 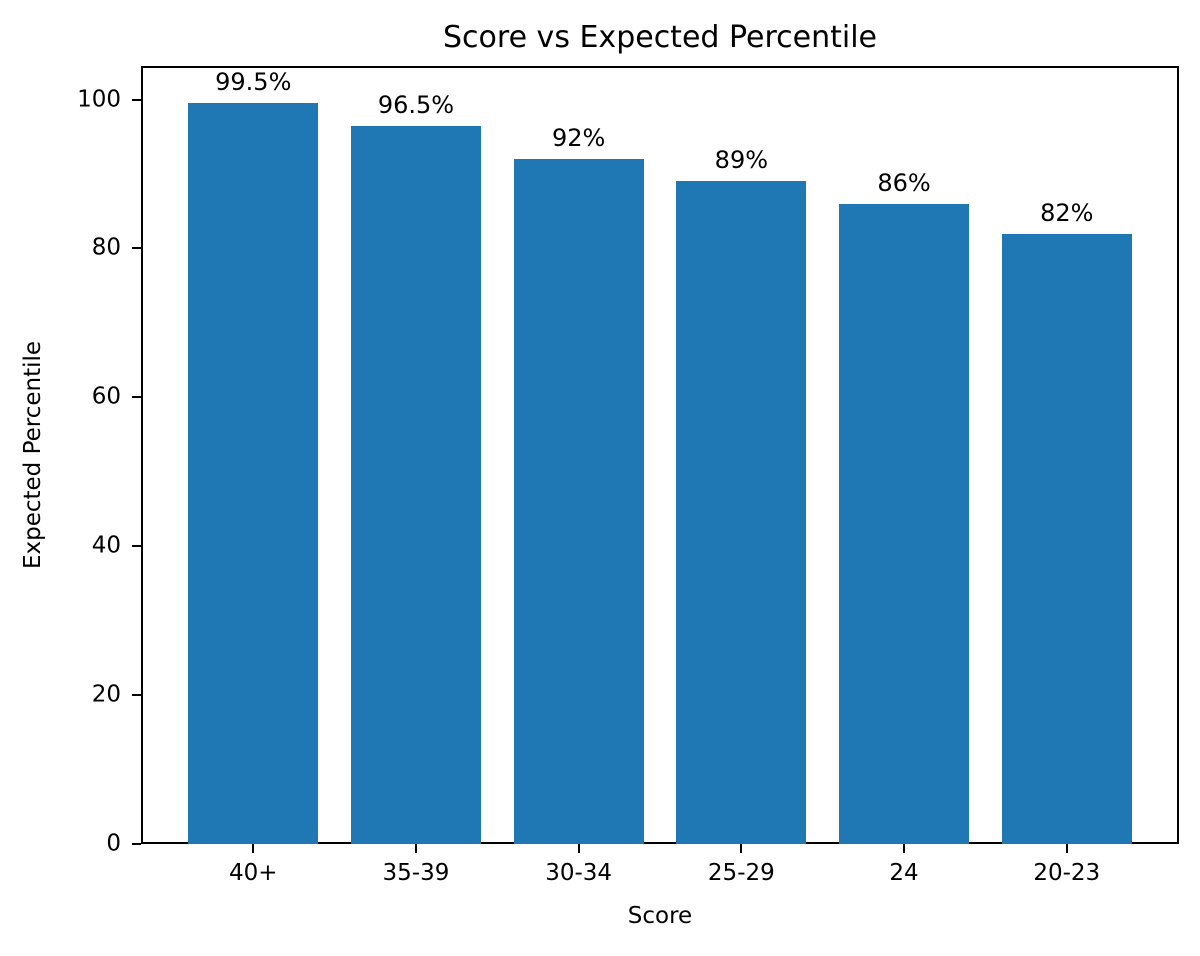 What do you see at coordinates (106, 694) in the screenshot?
I see `y-tick-label: 20` at bounding box center [106, 694].